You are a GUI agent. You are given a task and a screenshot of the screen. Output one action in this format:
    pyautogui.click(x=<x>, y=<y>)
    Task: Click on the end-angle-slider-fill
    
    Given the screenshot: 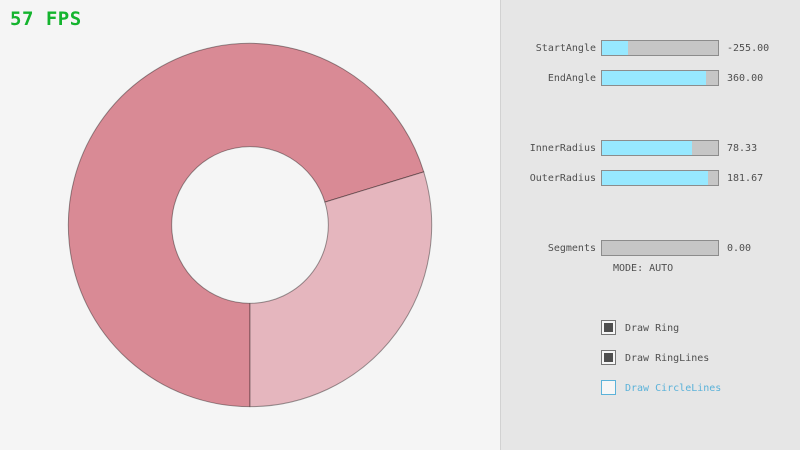 What is the action you would take?
    pyautogui.click(x=654, y=78)
    